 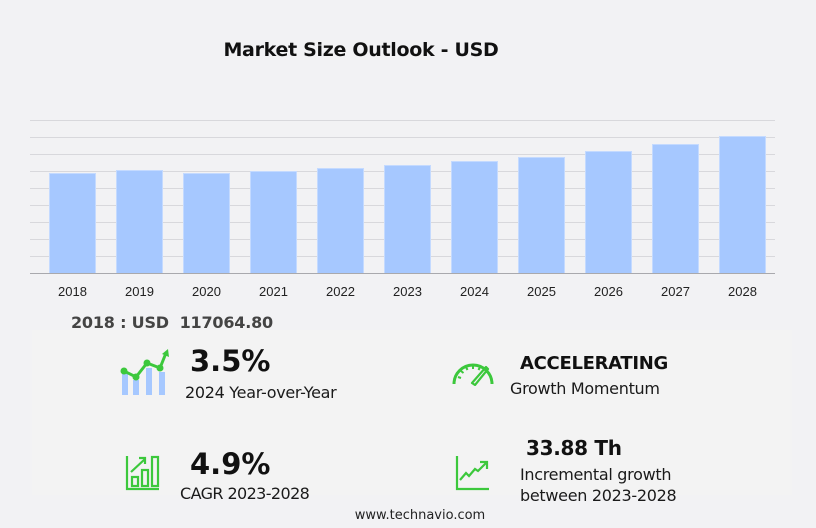 What do you see at coordinates (72, 223) in the screenshot?
I see `bar-2018` at bounding box center [72, 223].